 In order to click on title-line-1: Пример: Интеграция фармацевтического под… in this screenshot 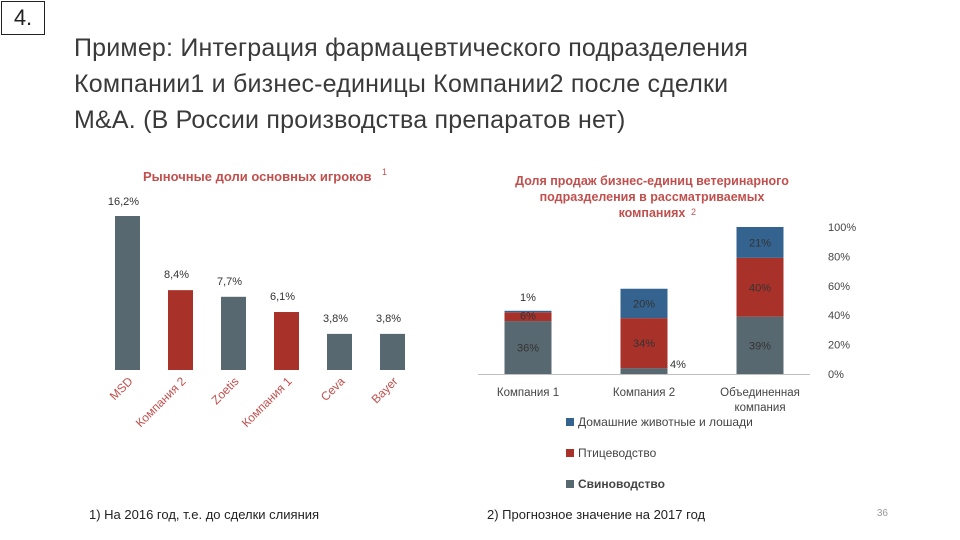, I will do `click(411, 48)`.